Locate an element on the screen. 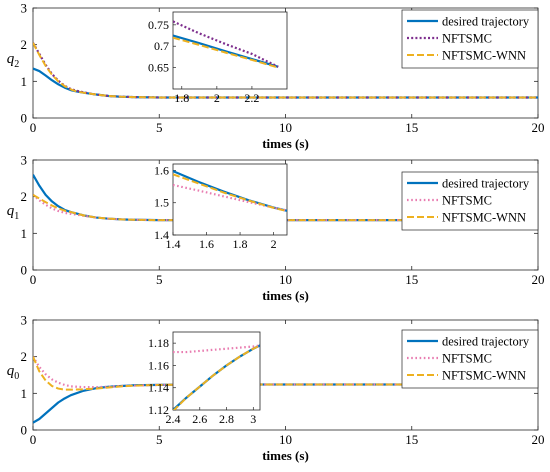 The height and width of the screenshot is (472, 550). inset-x-tick-label: 2.8 is located at coordinates (226, 419).